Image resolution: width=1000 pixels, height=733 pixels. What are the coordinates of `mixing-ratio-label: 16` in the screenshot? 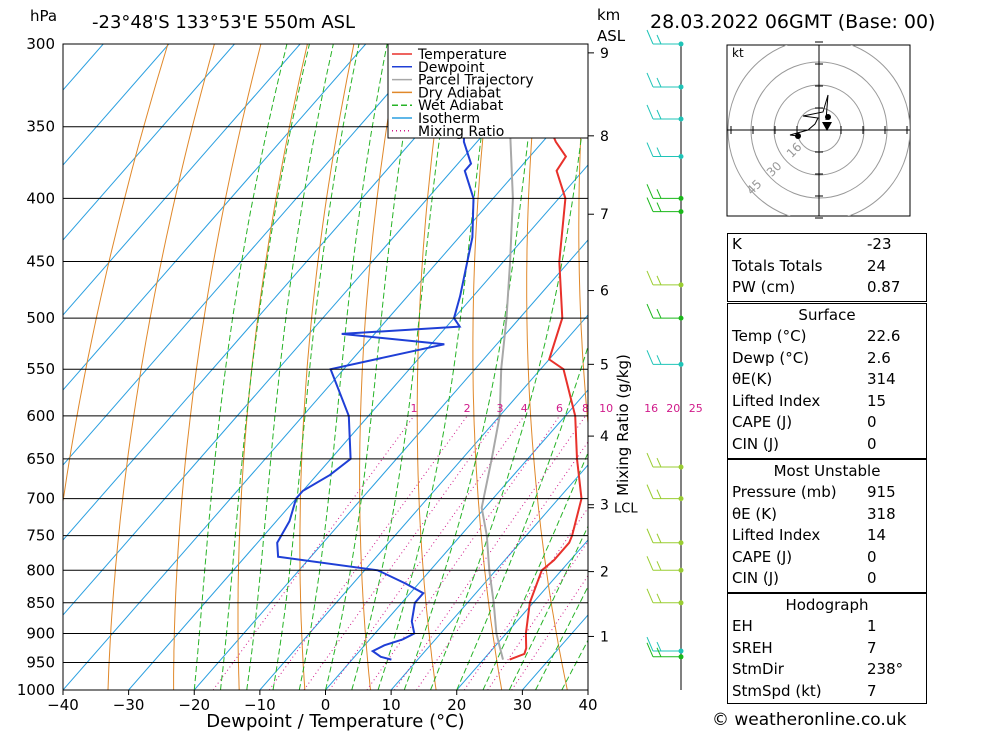 It's located at (651, 408).